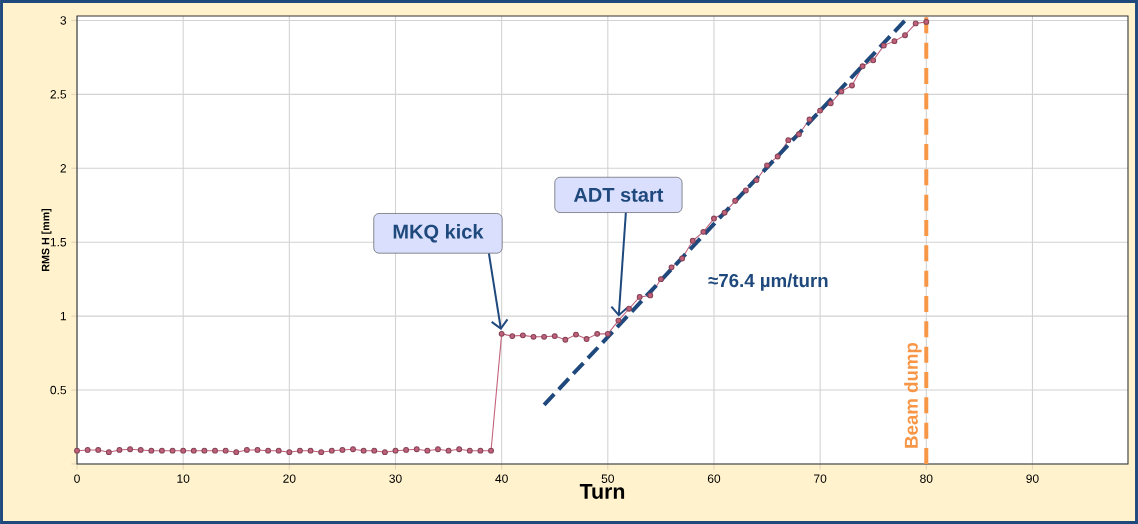 The width and height of the screenshot is (1138, 524). Describe the element at coordinates (714, 478) in the screenshot. I see `x-tick-label: 60` at that location.